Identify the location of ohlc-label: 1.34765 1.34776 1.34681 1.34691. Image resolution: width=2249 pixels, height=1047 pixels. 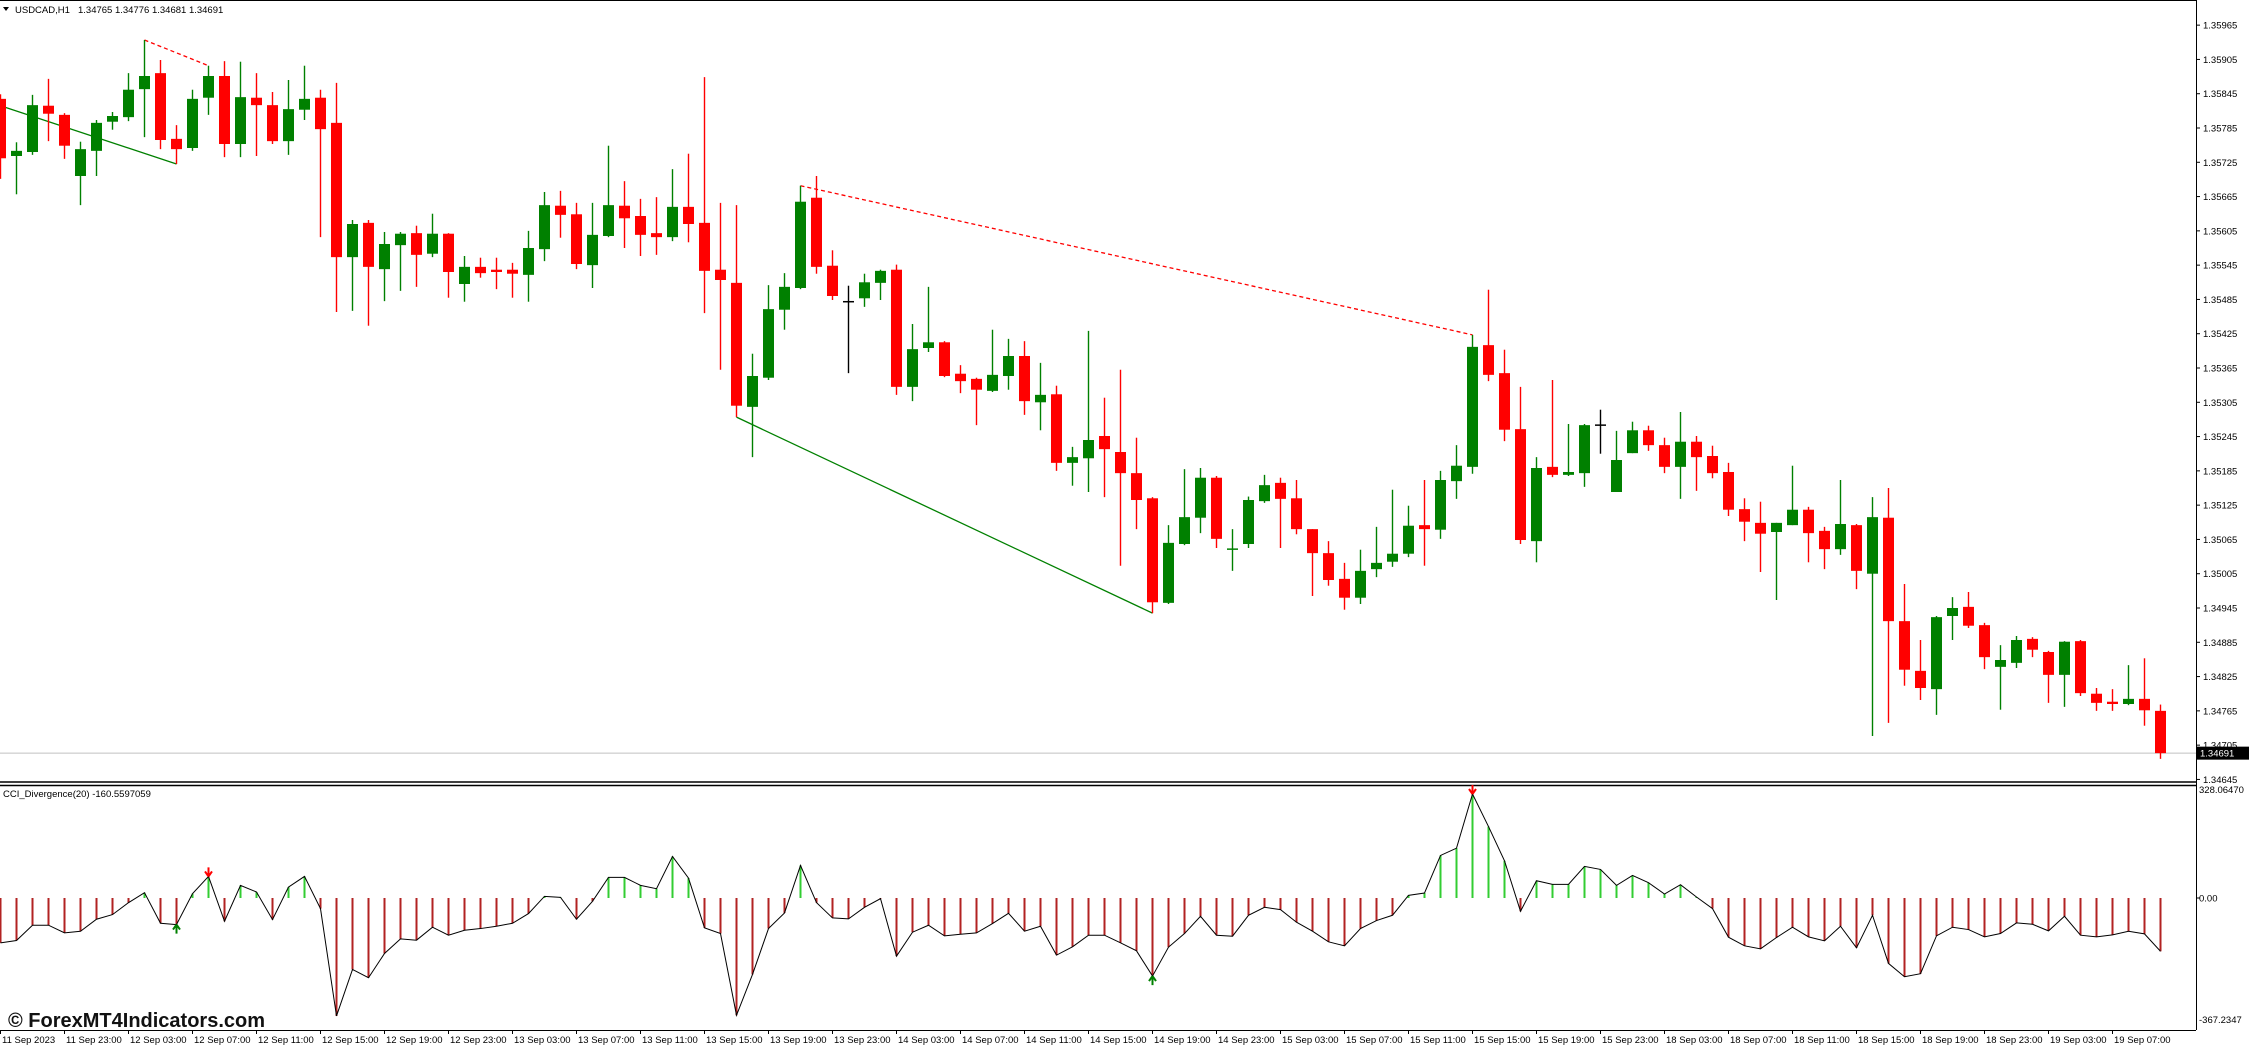
(150, 10).